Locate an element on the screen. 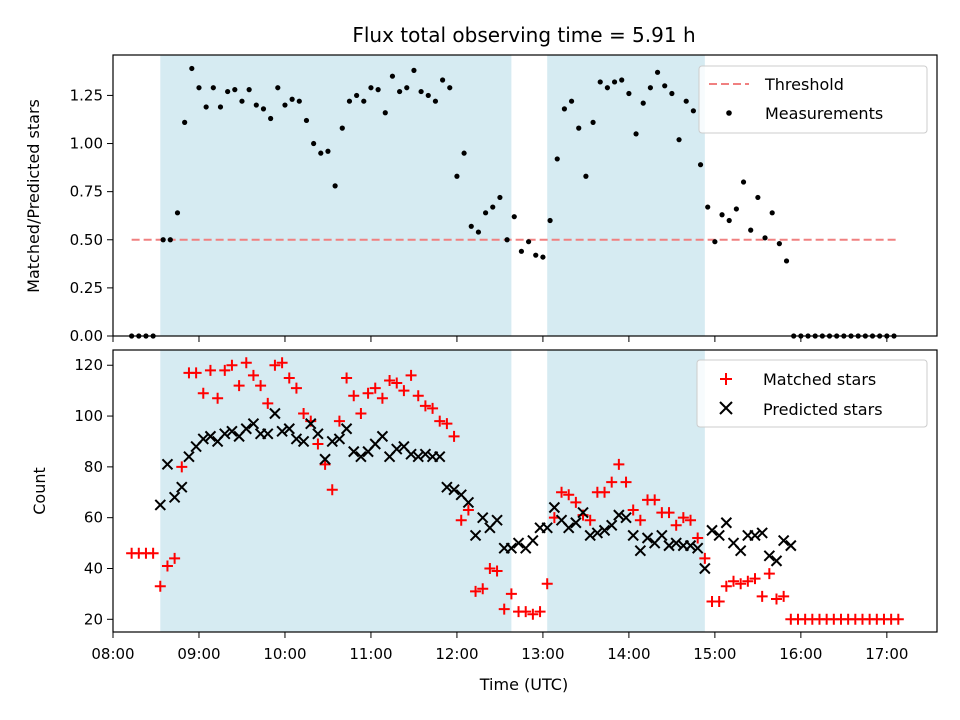 The image size is (960, 720). xtick-label: 16:00 is located at coordinates (800, 654).